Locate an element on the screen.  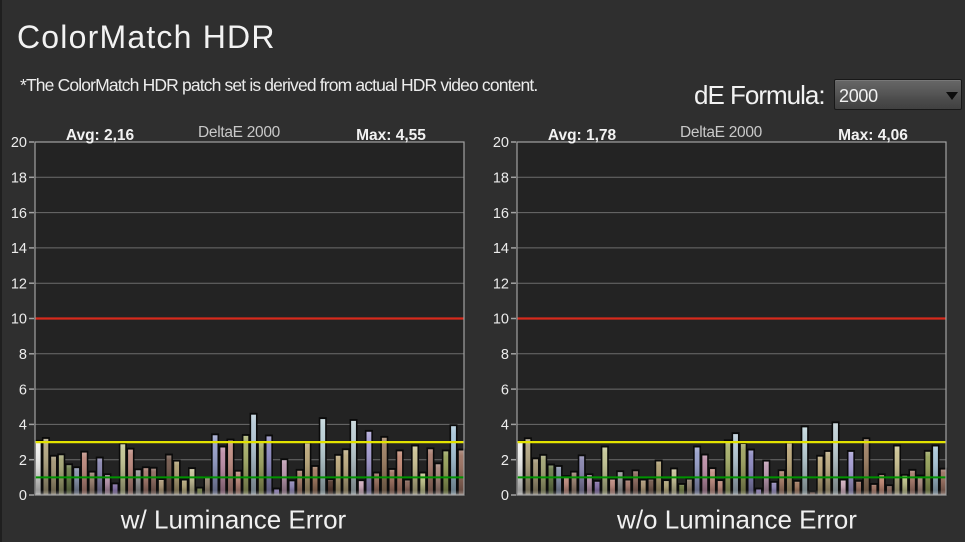
svg-text: Avg: 1,78 is located at coordinates (582, 135).